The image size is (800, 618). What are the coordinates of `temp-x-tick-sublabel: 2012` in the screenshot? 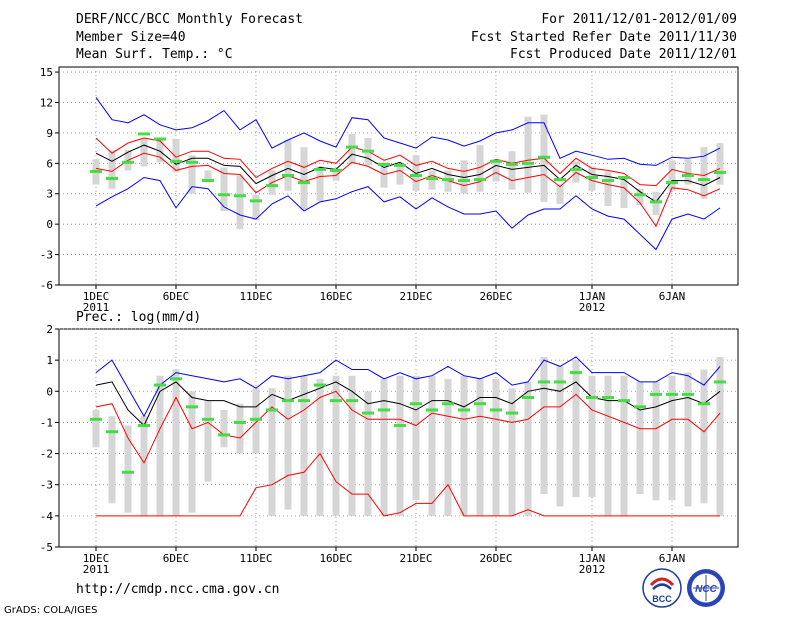 It's located at (592, 307).